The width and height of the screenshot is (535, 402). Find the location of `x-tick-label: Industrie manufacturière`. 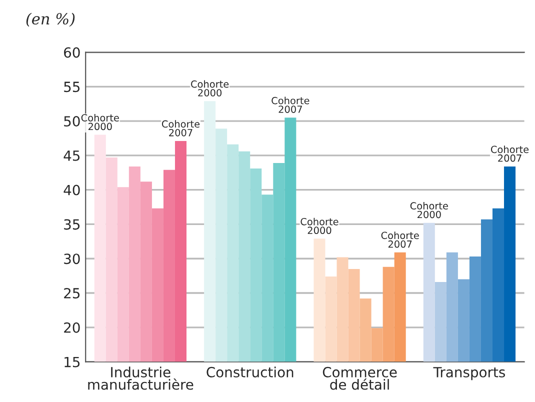

x-tick-label: Industrie manufacturière is located at coordinates (141, 378).